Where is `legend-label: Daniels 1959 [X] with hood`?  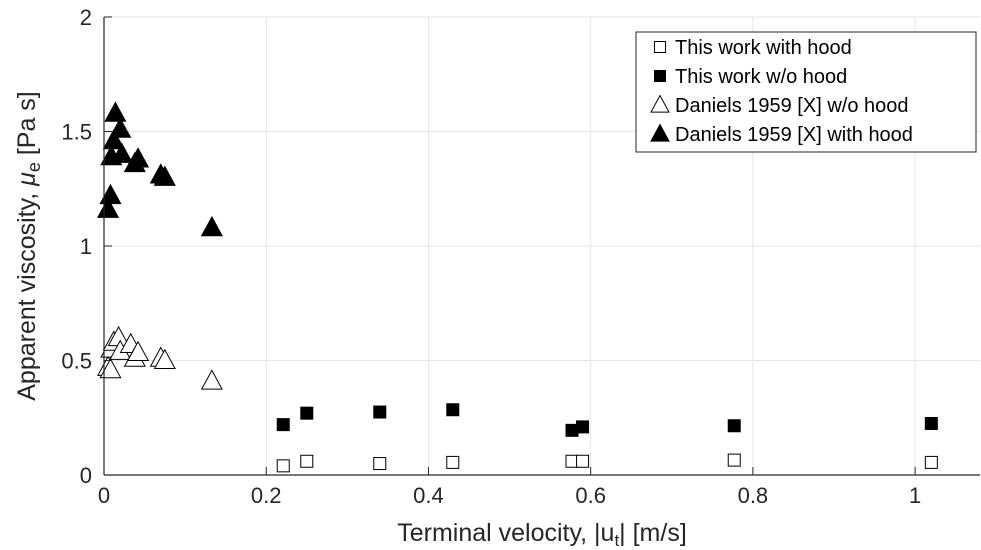
legend-label: Daniels 1959 [X] with hood is located at coordinates (794, 135).